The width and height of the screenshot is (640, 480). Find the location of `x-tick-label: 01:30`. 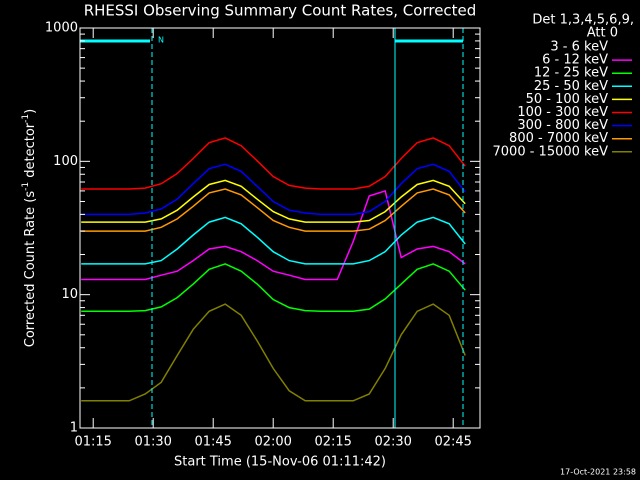

x-tick-label: 01:30 is located at coordinates (152, 442).